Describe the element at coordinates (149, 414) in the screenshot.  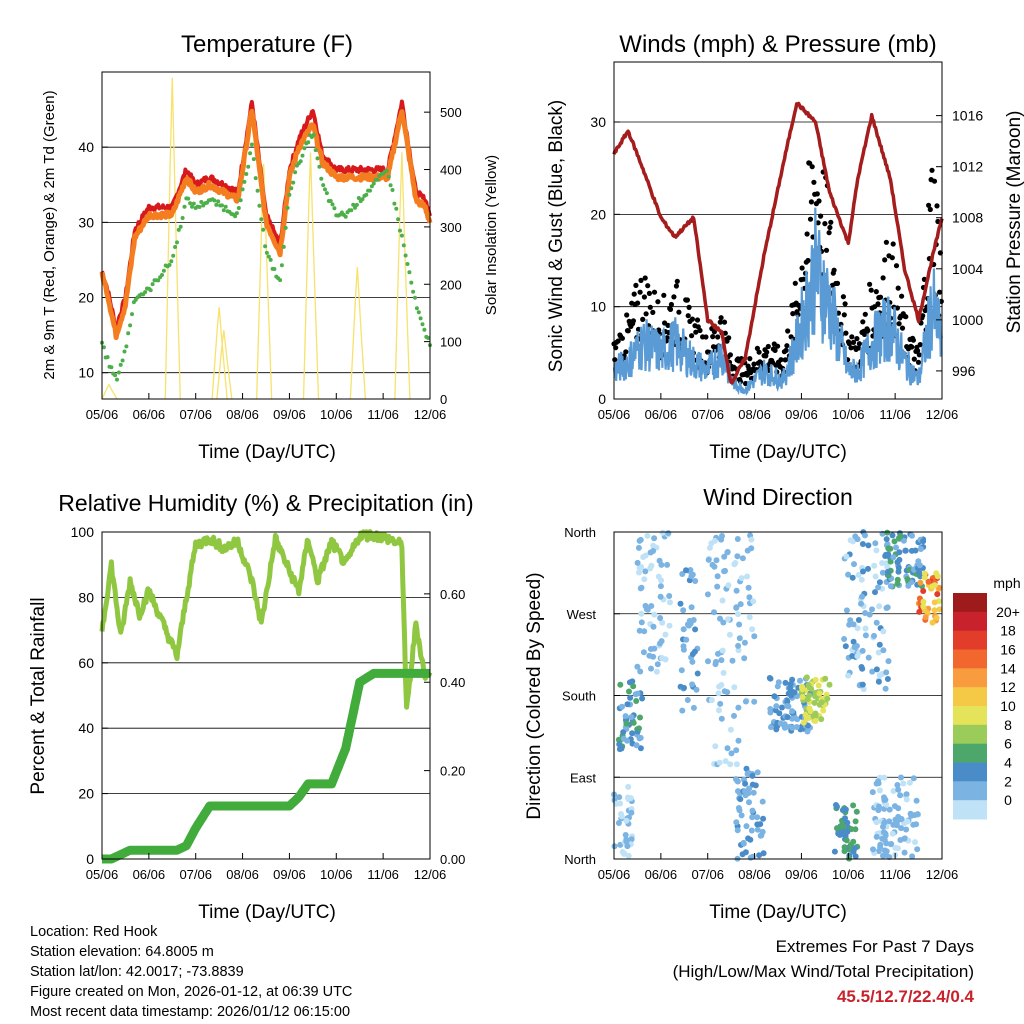
I see `temperature-xtick-label: 06/06` at that location.